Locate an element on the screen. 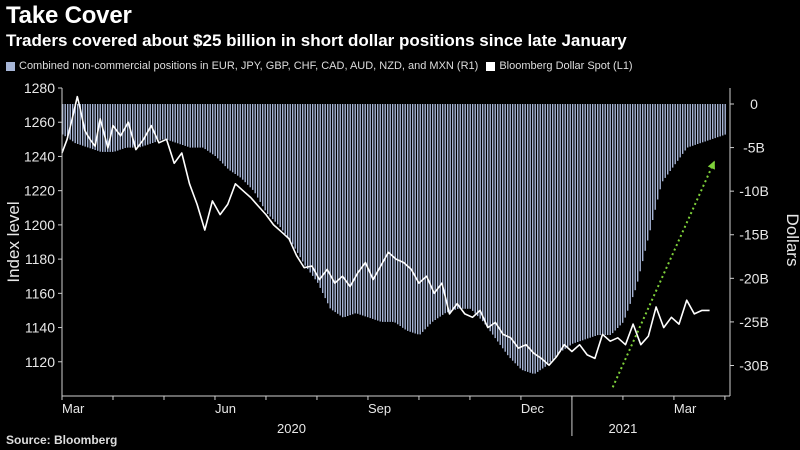 The height and width of the screenshot is (450, 800). left-axis-tick-label: 1260 is located at coordinates (39, 122).